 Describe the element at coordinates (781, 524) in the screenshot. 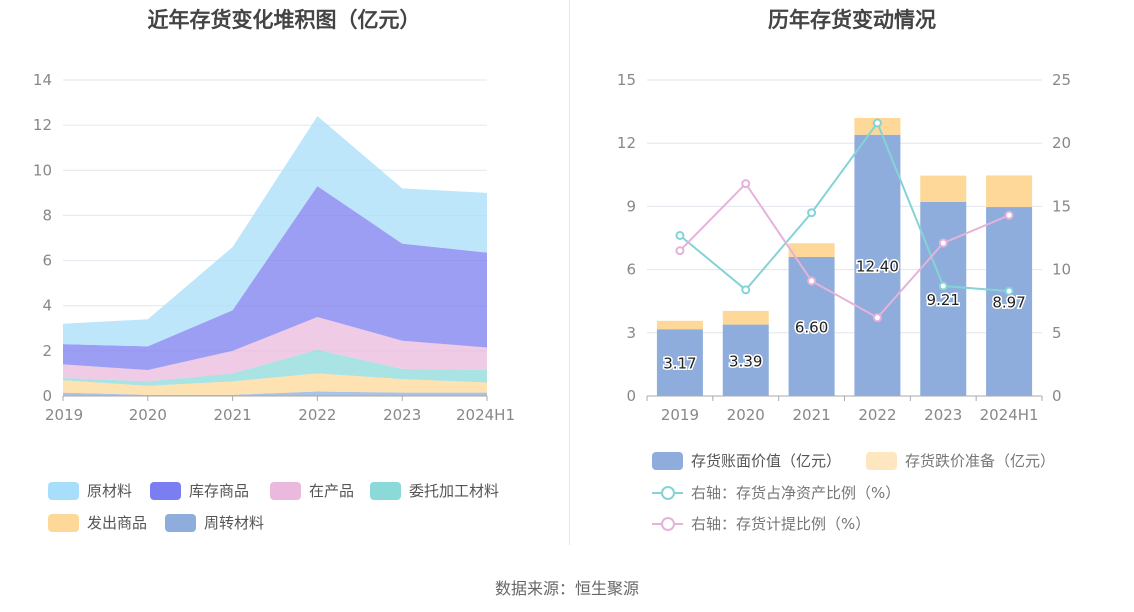

I see `legend-label: 右轴：存货计提比例（%）` at that location.